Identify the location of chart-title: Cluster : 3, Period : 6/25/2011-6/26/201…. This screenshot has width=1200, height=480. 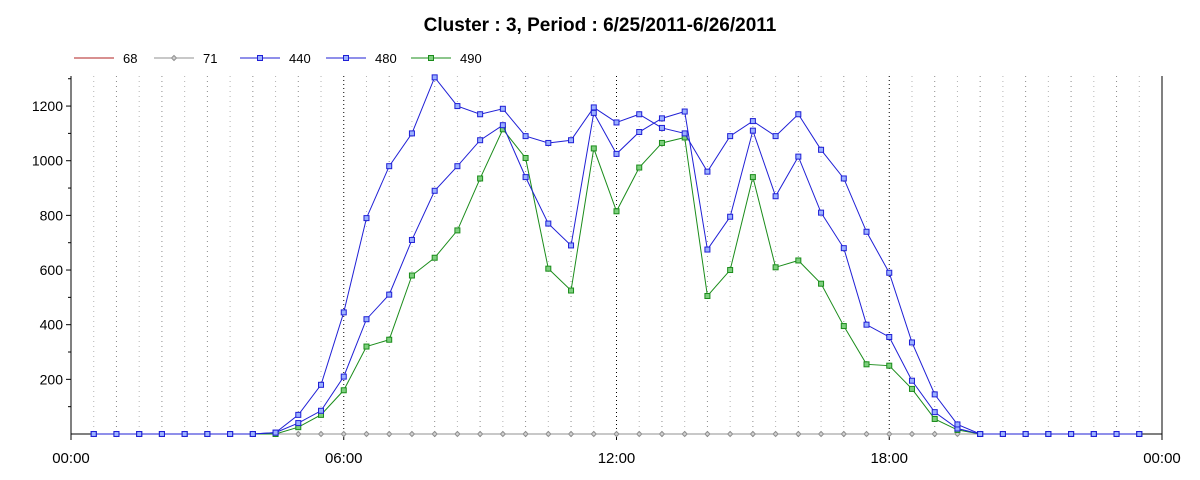
(600, 25).